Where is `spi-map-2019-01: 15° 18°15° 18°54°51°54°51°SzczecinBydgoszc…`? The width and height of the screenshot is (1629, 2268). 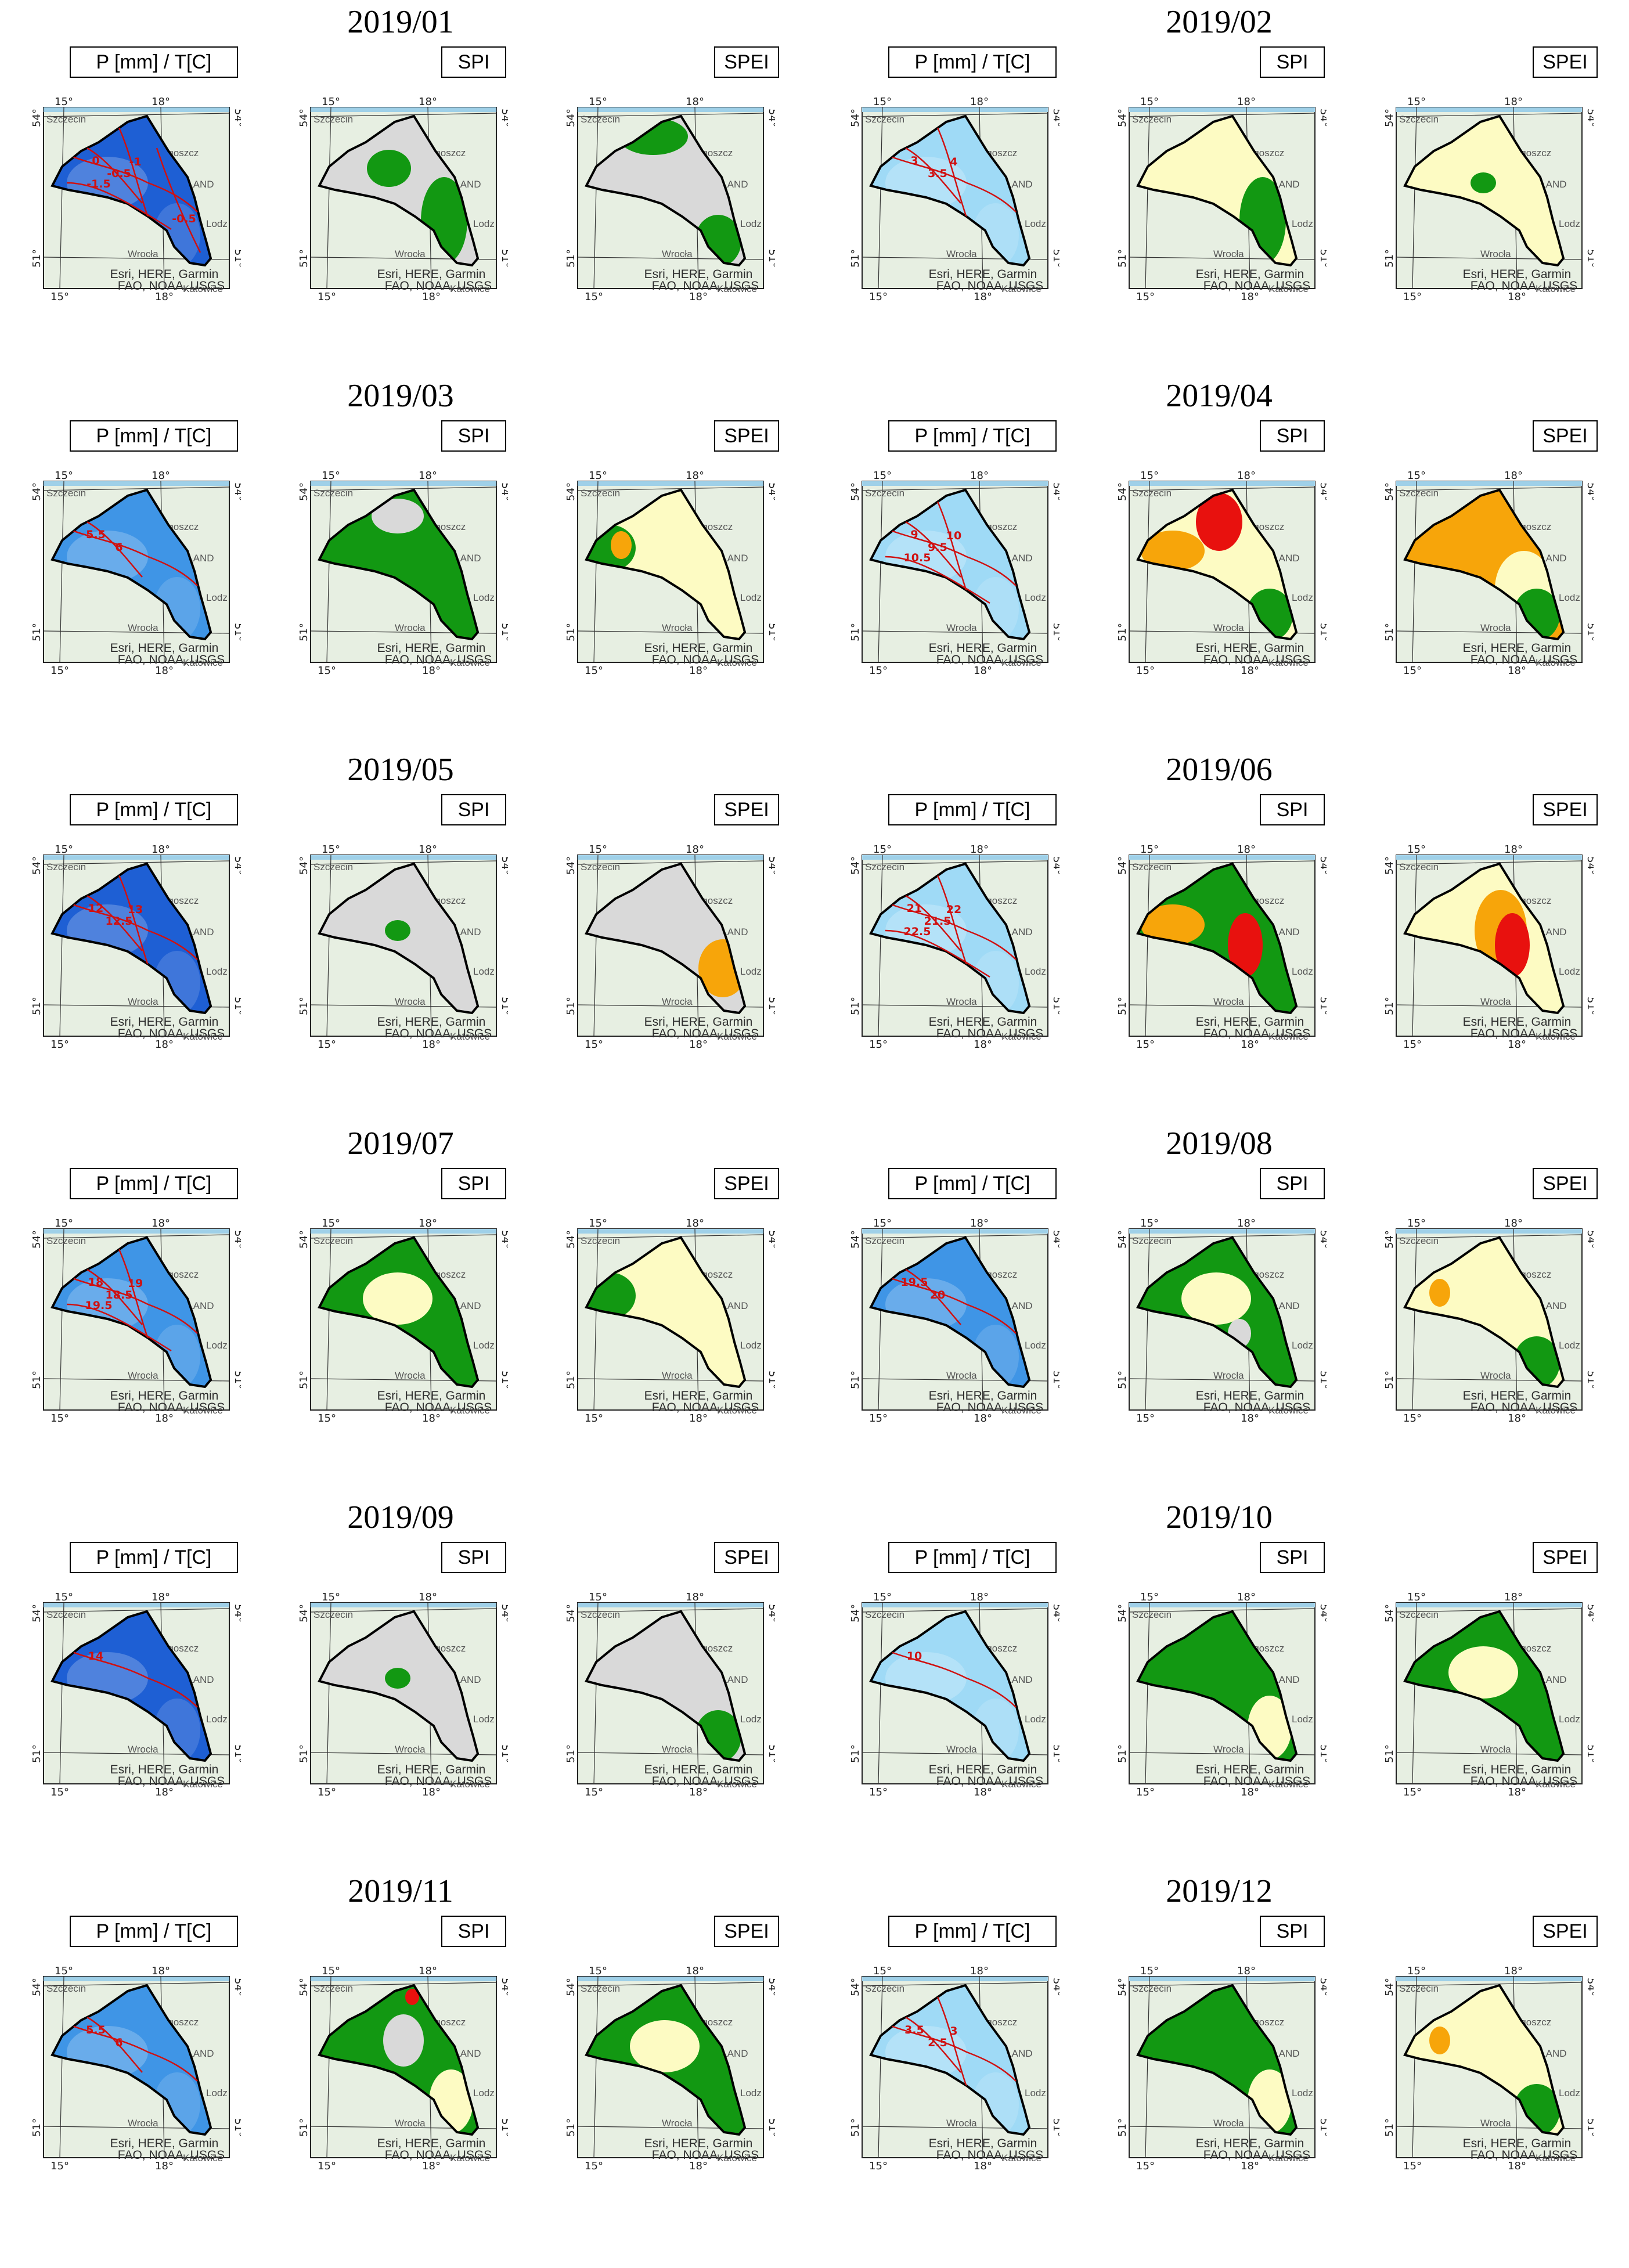
spi-map-2019-01: 15° 18°15° 18°54°51°54°51°SzczecinBydgoszc… is located at coordinates (403, 199).